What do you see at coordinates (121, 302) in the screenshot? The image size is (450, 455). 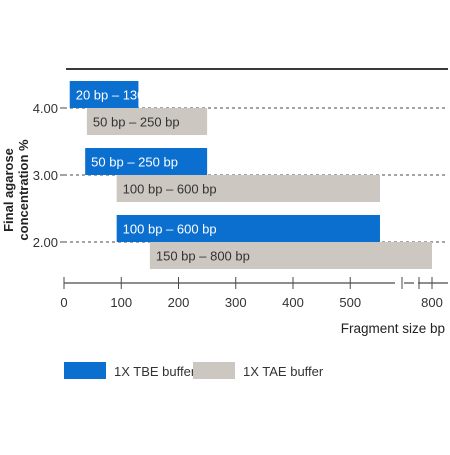 I see `x-tick-label: 100` at bounding box center [121, 302].